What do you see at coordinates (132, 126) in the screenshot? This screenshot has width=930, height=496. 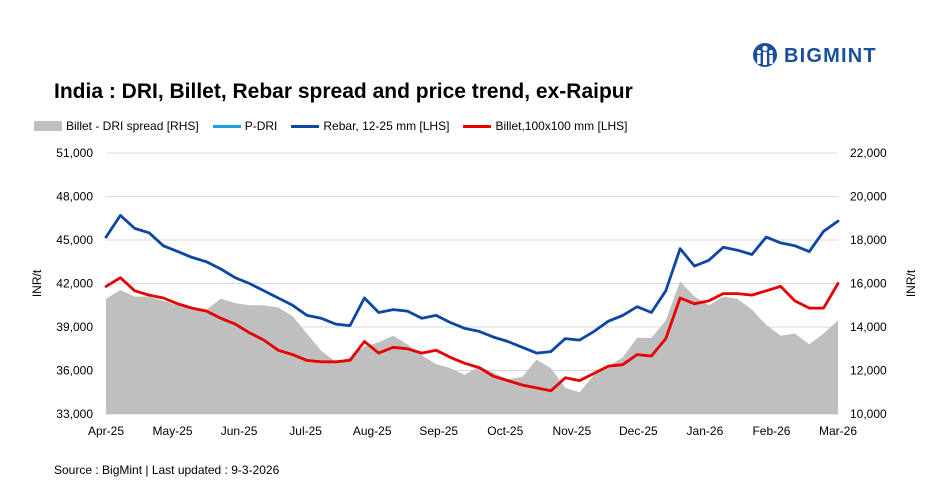 I see `legend-label-spread: Billet - DRI spread [RHS]` at bounding box center [132, 126].